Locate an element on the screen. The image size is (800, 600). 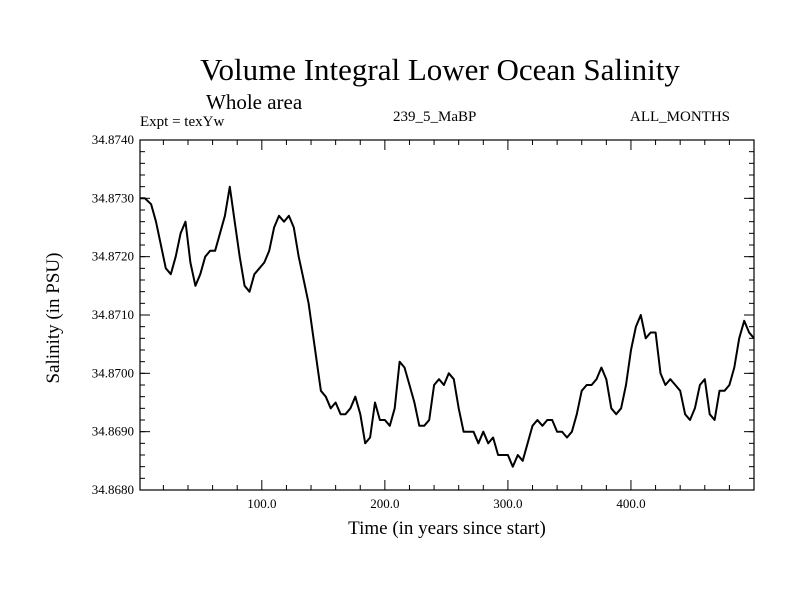
x-tick-label: 300.0 is located at coordinates (507, 503).